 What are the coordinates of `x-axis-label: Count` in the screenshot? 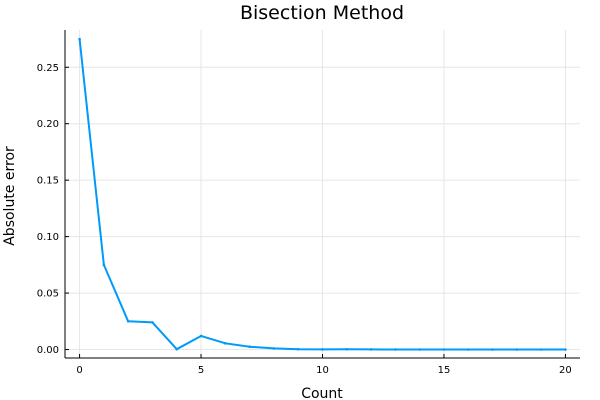 It's located at (322, 393).